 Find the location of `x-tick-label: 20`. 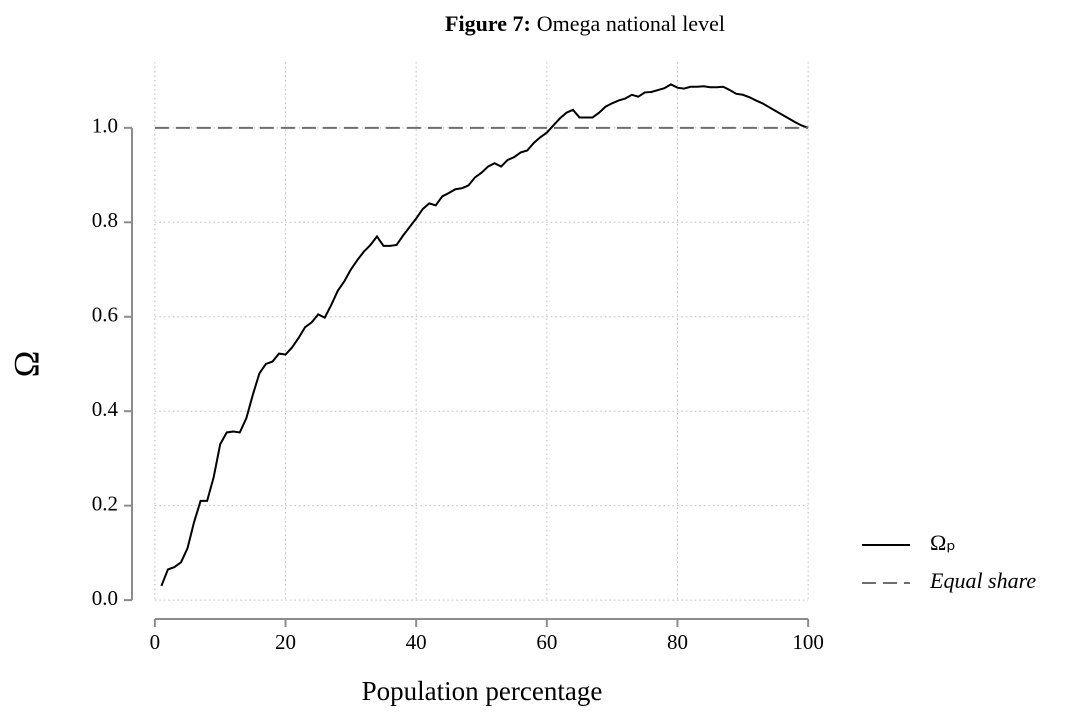

x-tick-label: 20 is located at coordinates (285, 642).